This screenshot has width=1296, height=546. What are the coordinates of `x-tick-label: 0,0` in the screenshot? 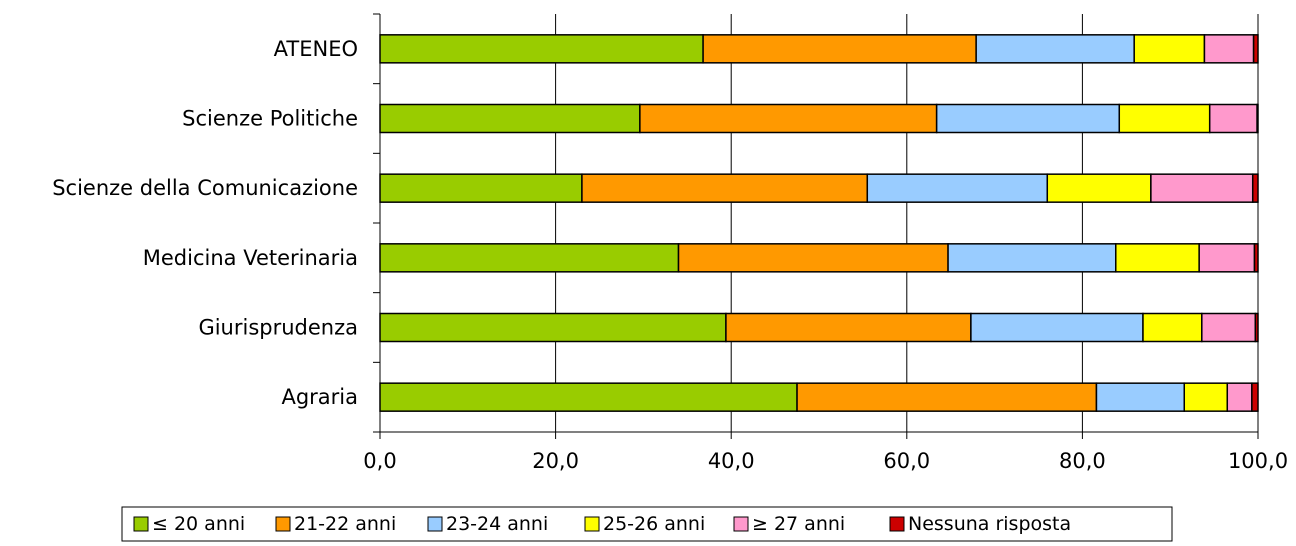 It's located at (379, 461).